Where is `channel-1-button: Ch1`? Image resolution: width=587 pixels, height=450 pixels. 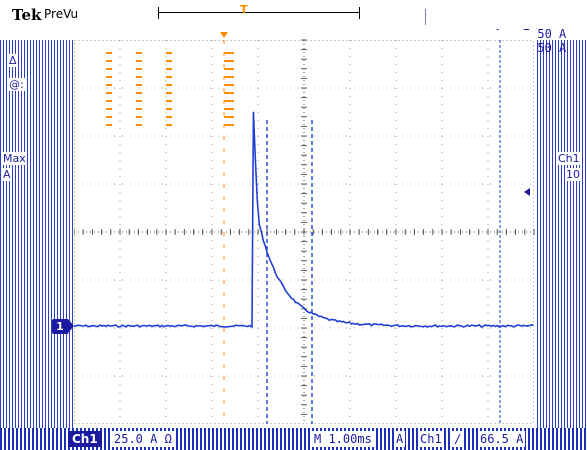 channel-1-button: Ch1 is located at coordinates (85, 439).